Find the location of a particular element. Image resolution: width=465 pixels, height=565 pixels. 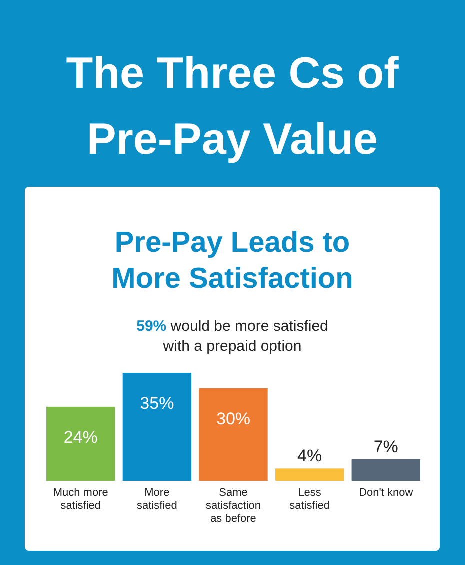

x-tick-label: Don't know is located at coordinates (386, 493).